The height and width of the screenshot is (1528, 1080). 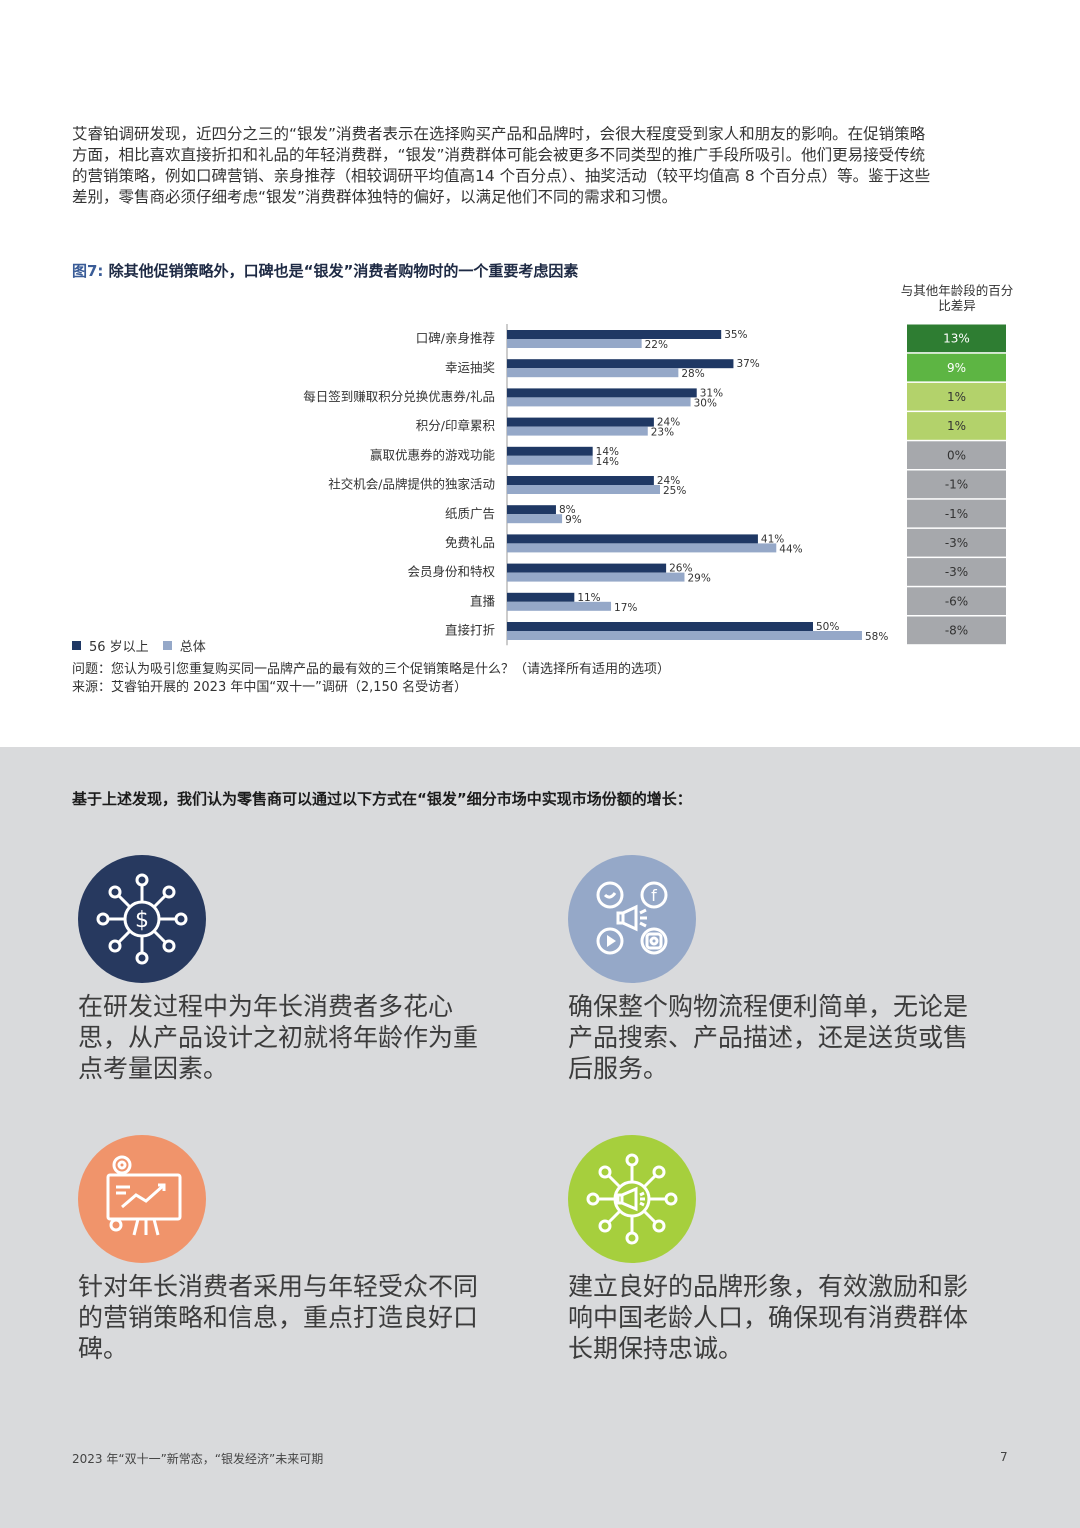 I want to click on bar-label-senior: 50%, so click(x=827, y=627).